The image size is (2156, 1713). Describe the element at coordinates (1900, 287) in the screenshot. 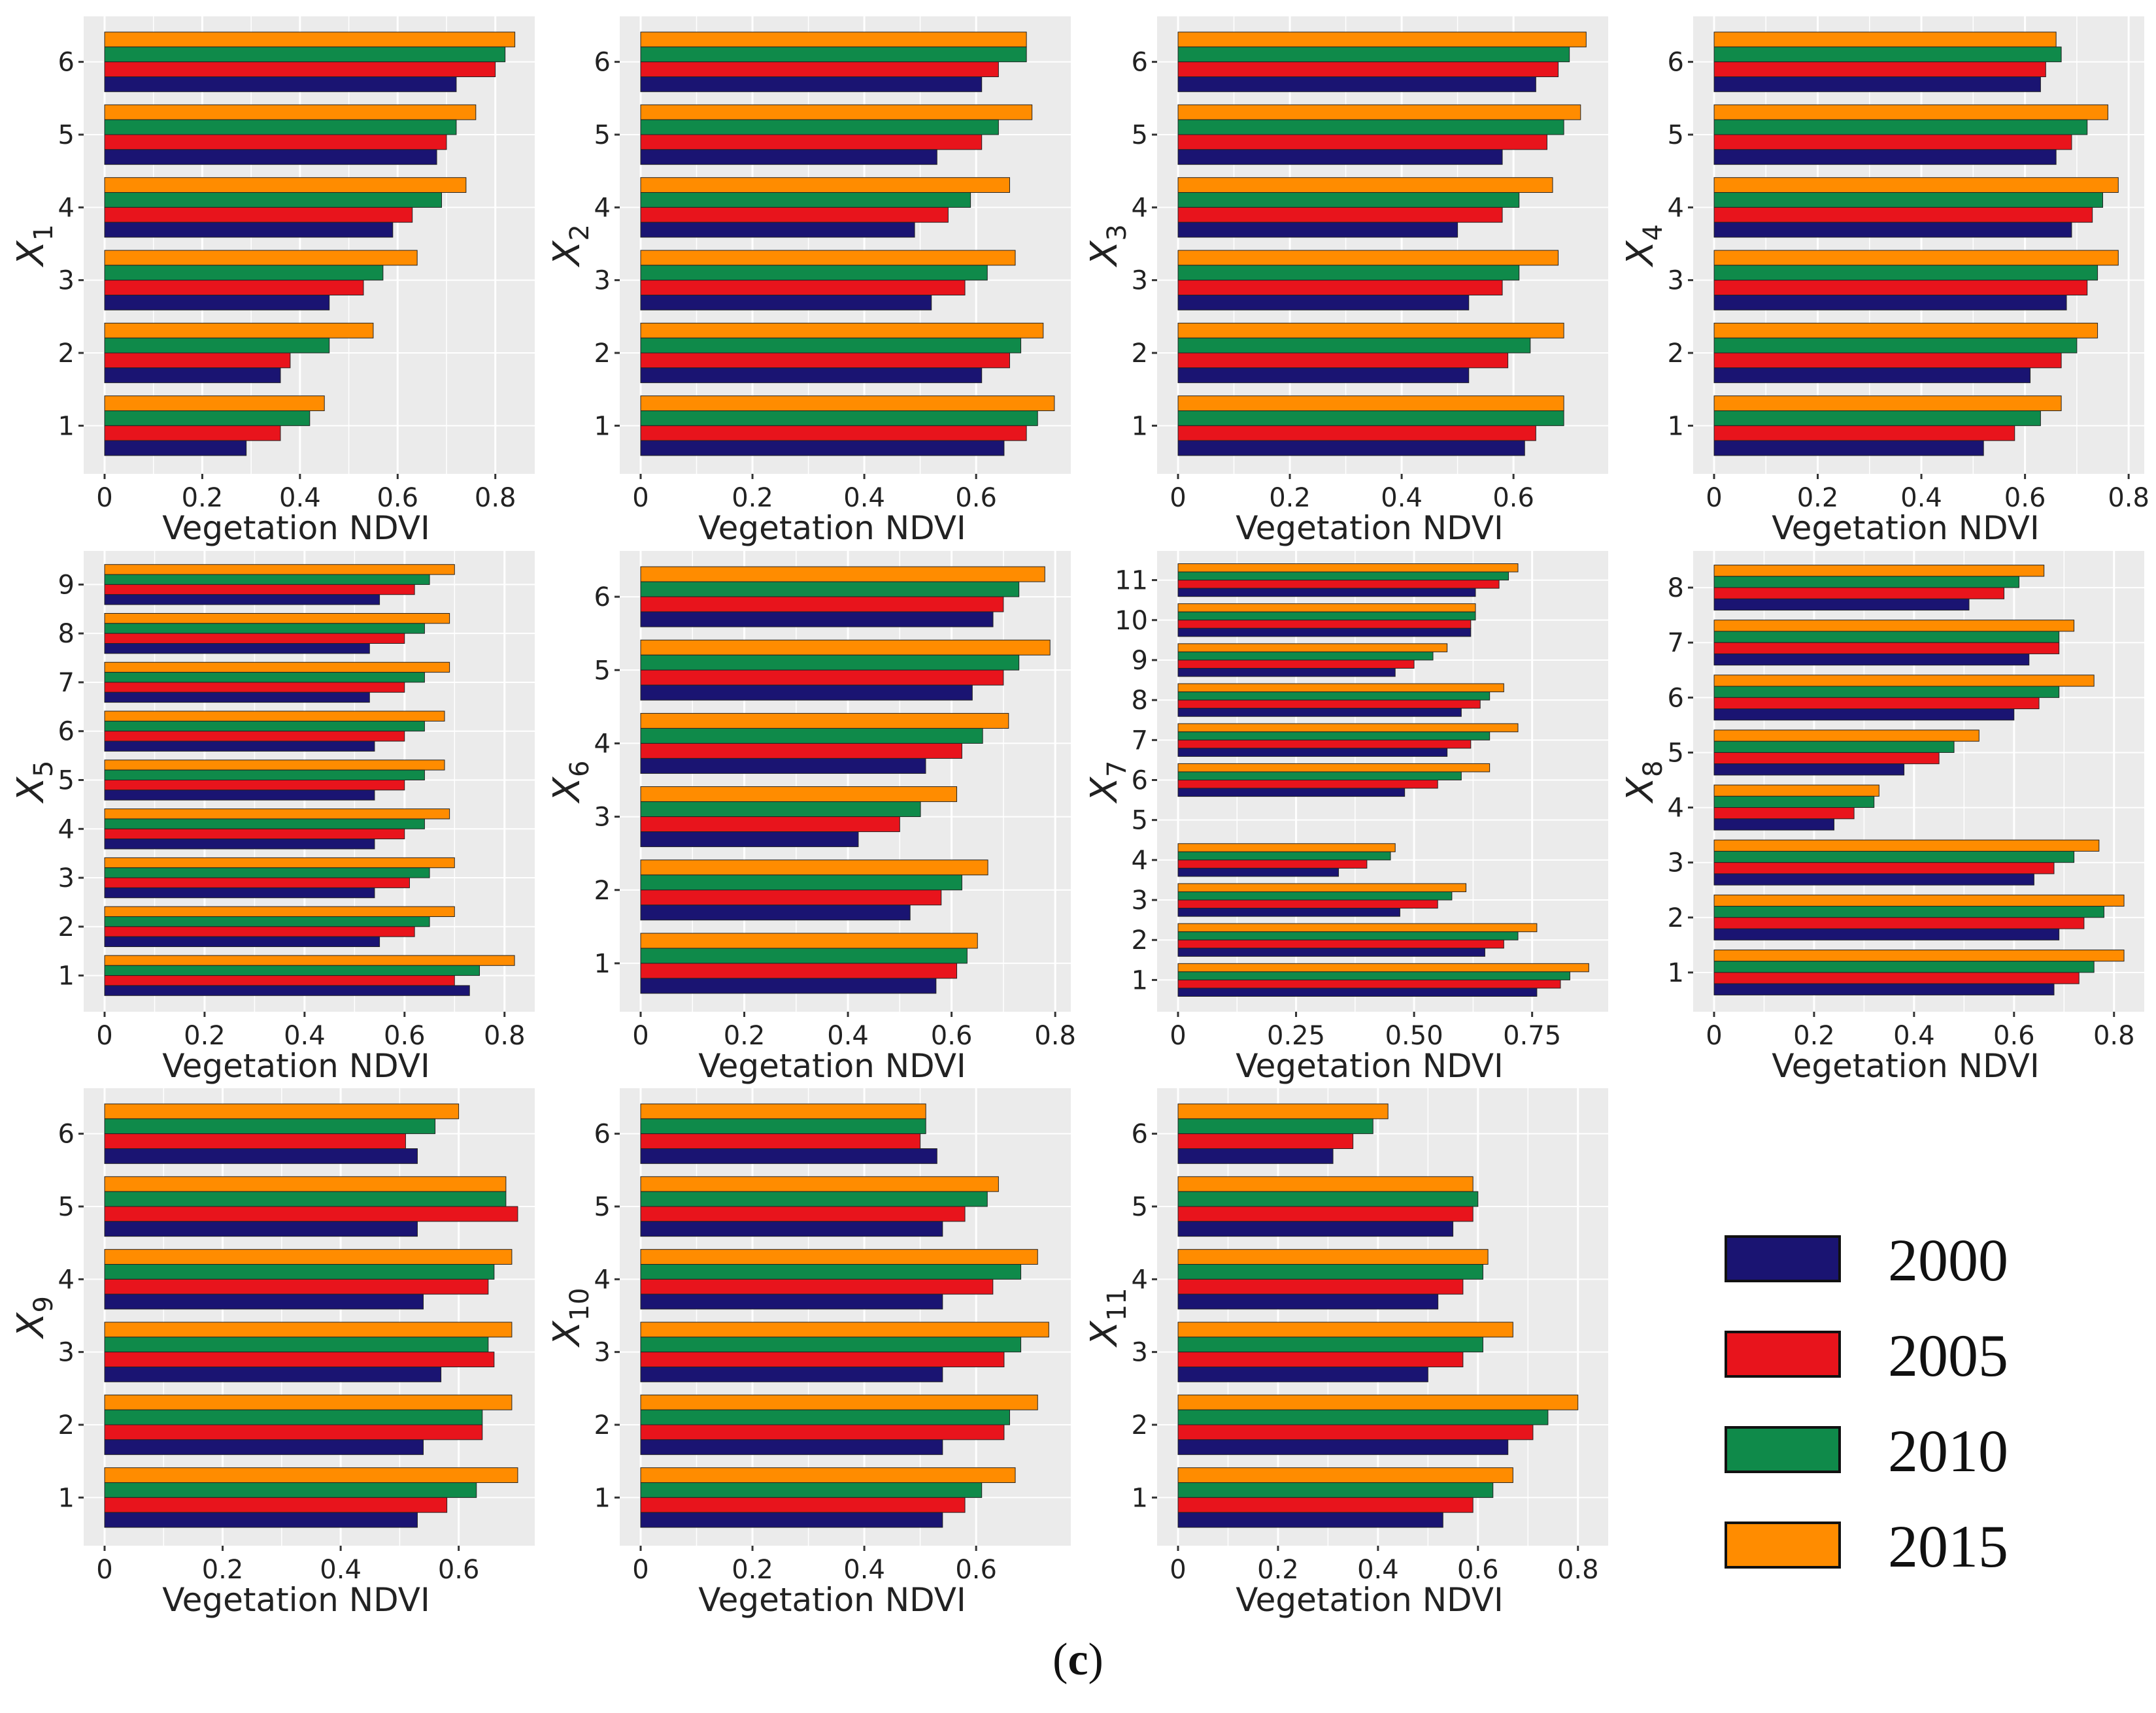

I see `bar-x4-cat3-2005` at that location.